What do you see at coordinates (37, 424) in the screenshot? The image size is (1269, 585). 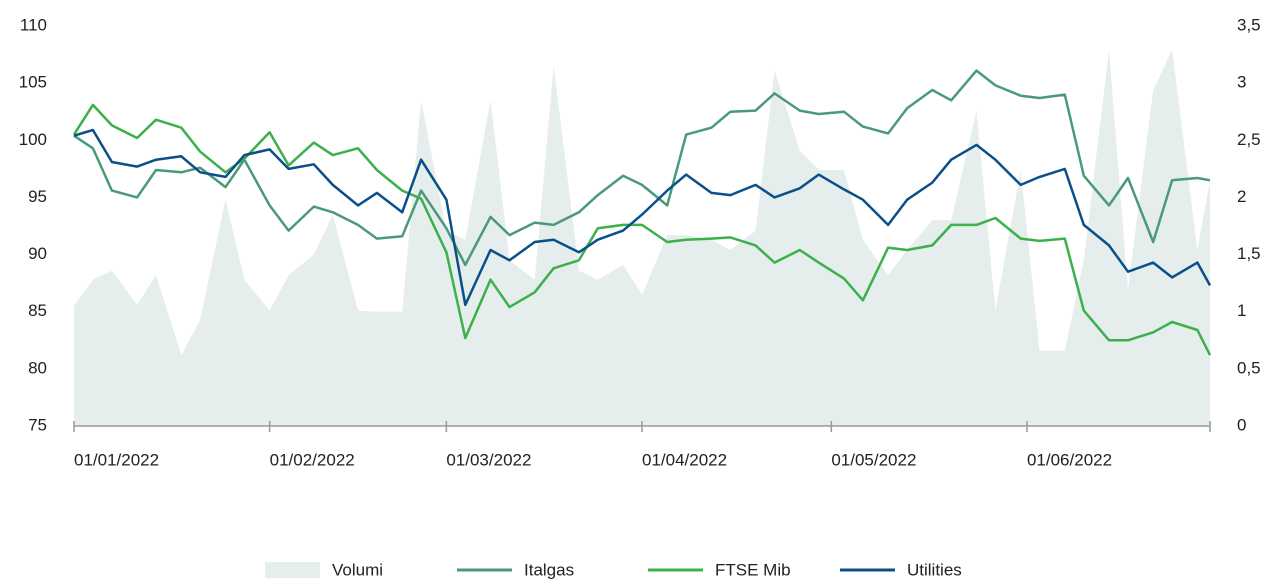 I see `y-tick-label: 75` at bounding box center [37, 424].